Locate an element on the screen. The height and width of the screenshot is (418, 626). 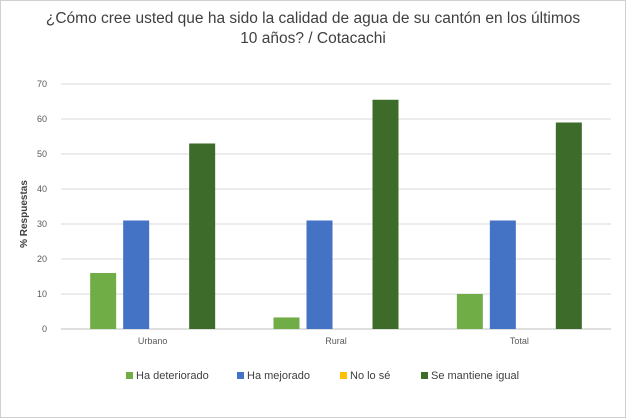
y-tick-label: 60 is located at coordinates (42, 119).